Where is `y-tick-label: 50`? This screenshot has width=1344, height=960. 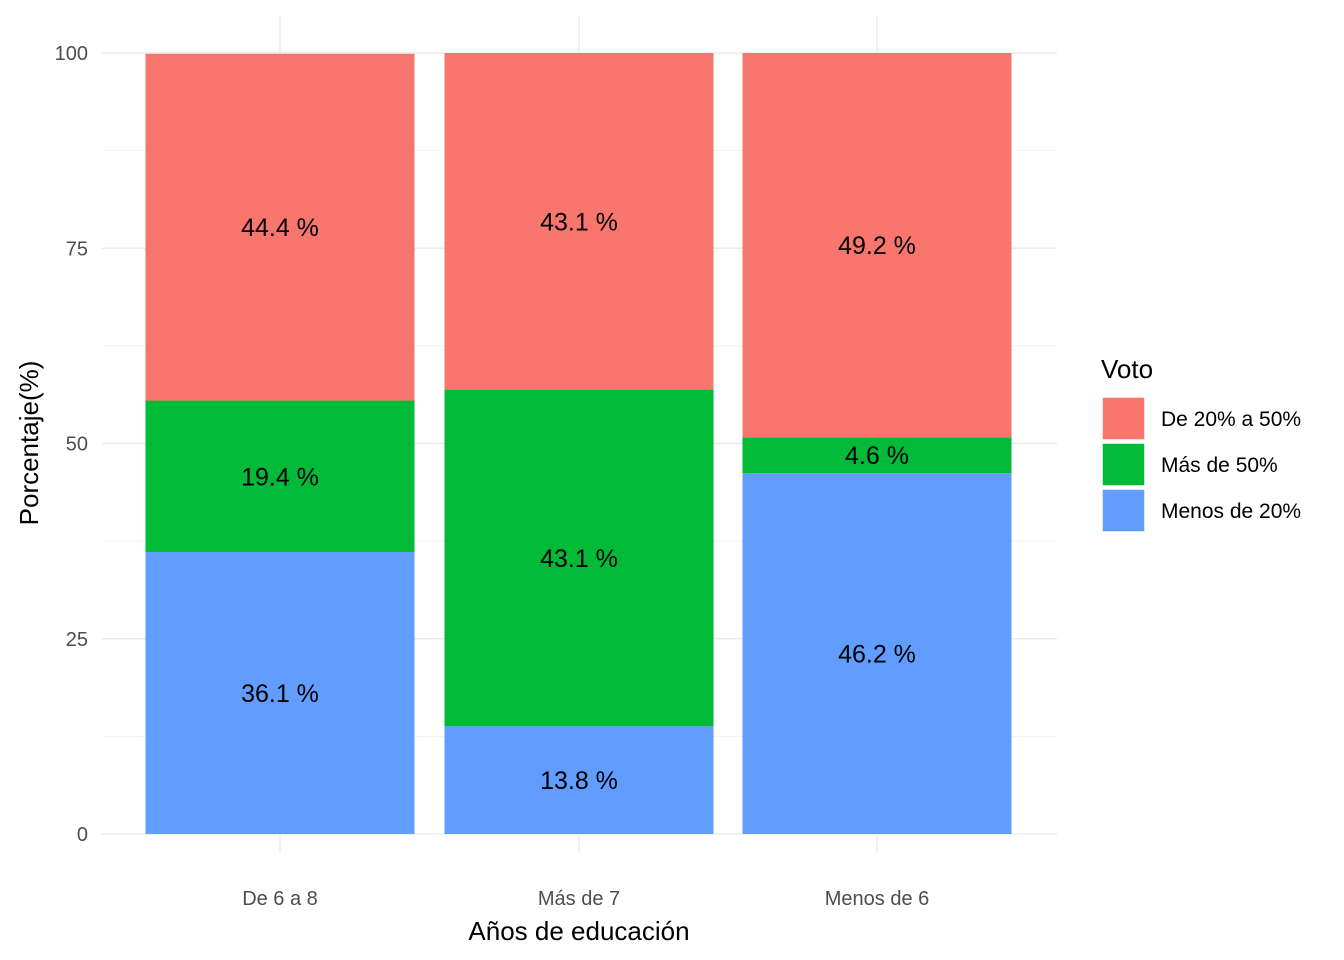 y-tick-label: 50 is located at coordinates (77, 445).